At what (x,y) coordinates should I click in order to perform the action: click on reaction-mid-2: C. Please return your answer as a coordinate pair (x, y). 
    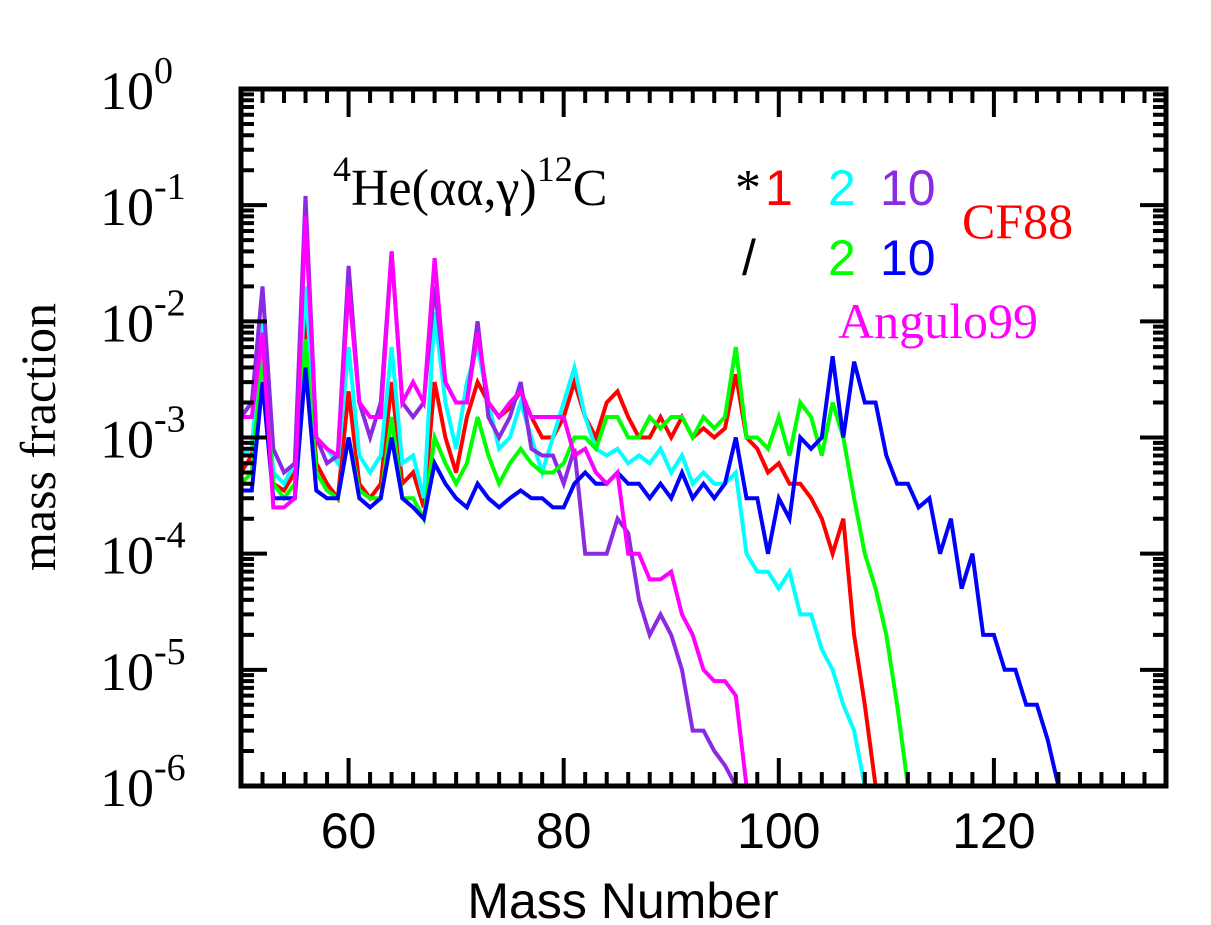
    Looking at the image, I should click on (590, 188).